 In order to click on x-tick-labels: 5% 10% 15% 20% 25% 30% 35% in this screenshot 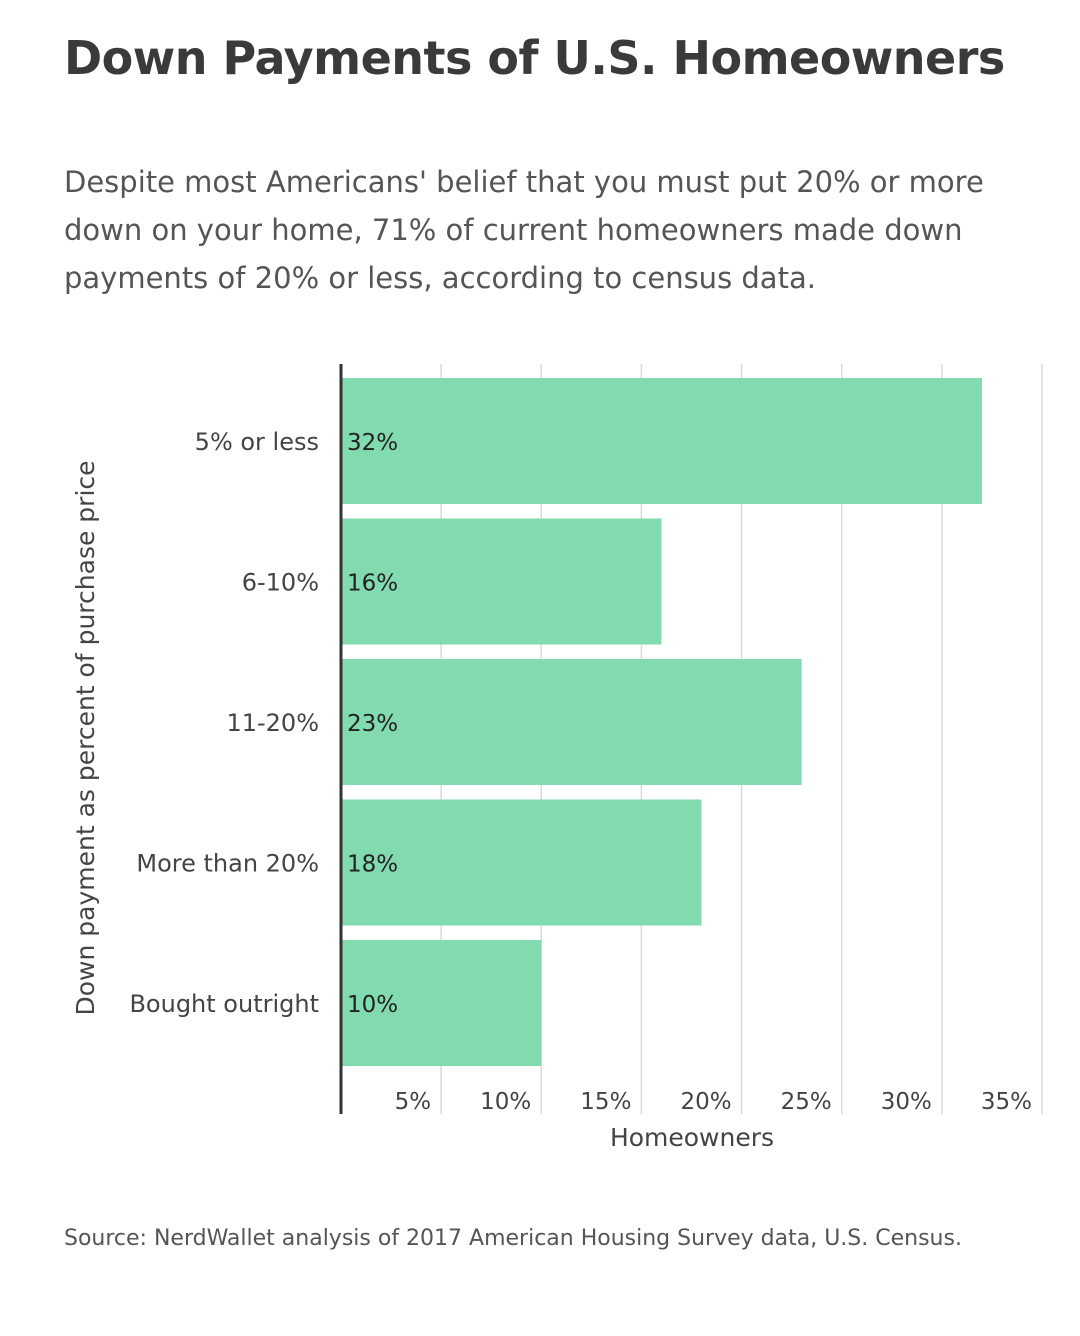, I will do `click(713, 1102)`.